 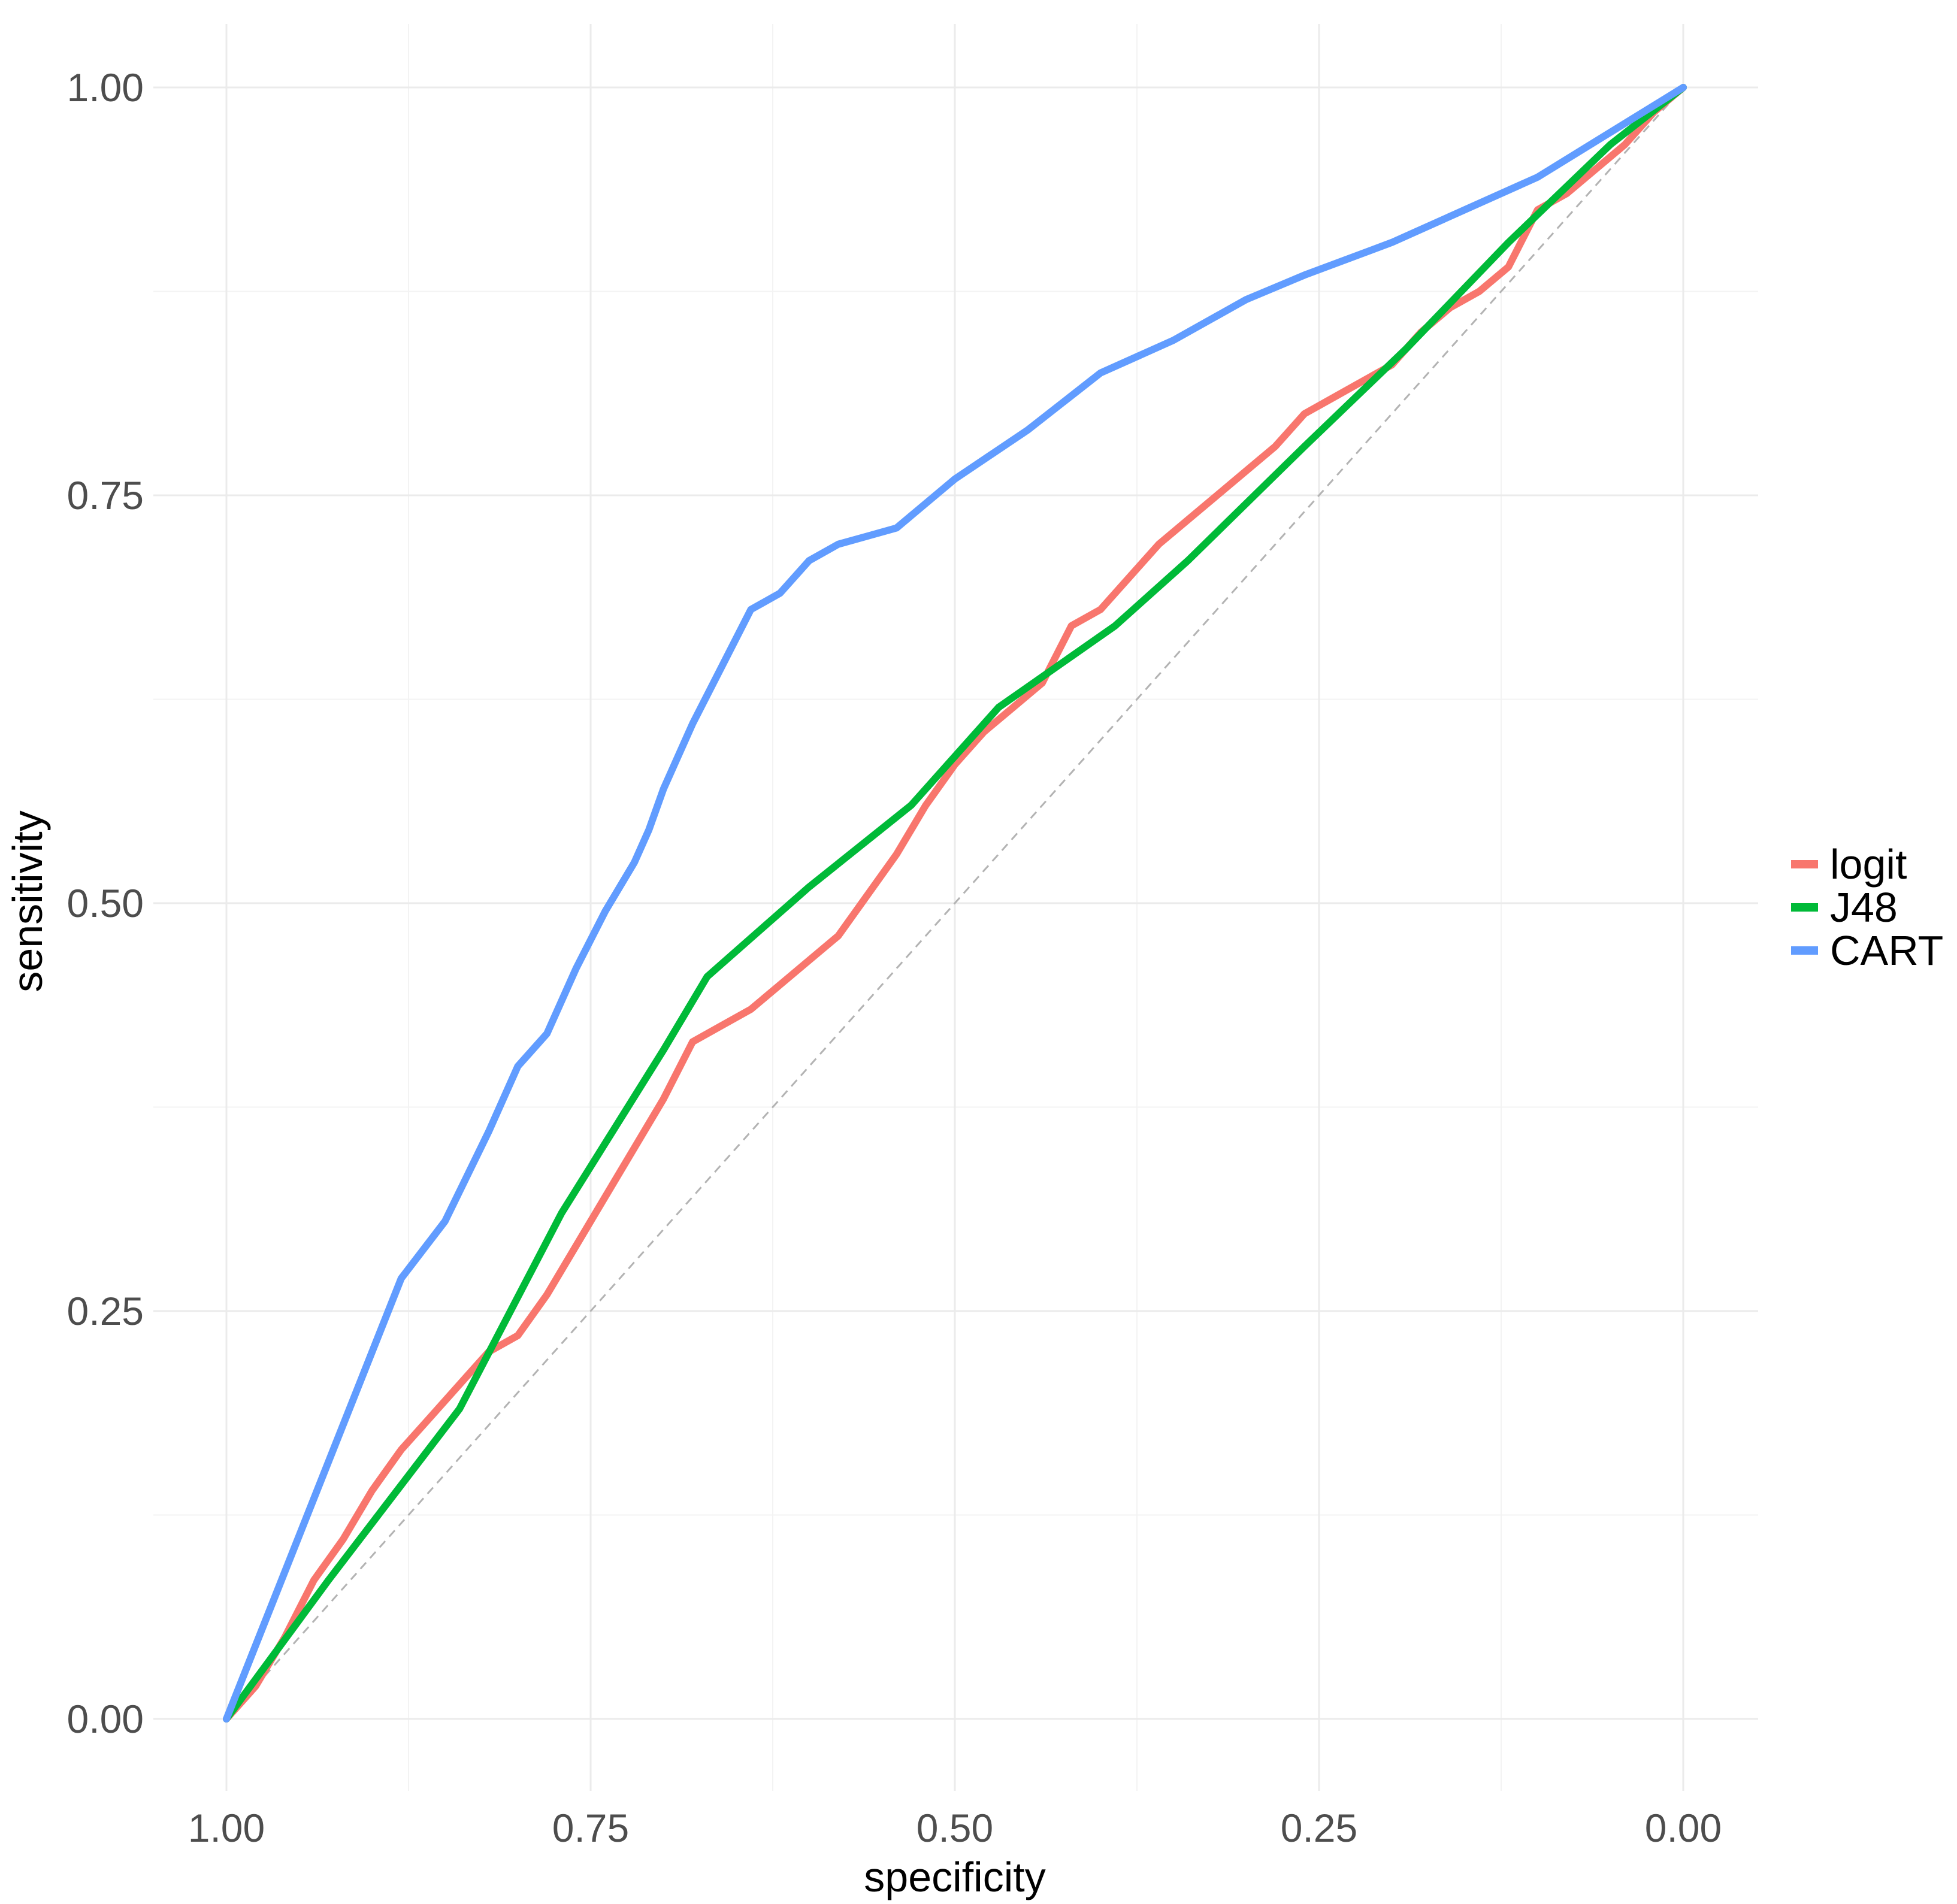 What do you see at coordinates (590, 1828) in the screenshot?
I see `x-tick-label: 0.75` at bounding box center [590, 1828].